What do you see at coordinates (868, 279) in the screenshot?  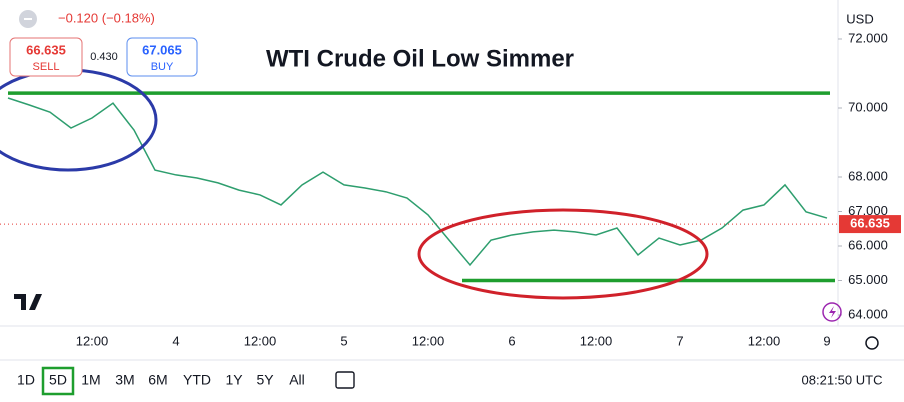 I see `y-tick-label: 65.000` at bounding box center [868, 279].